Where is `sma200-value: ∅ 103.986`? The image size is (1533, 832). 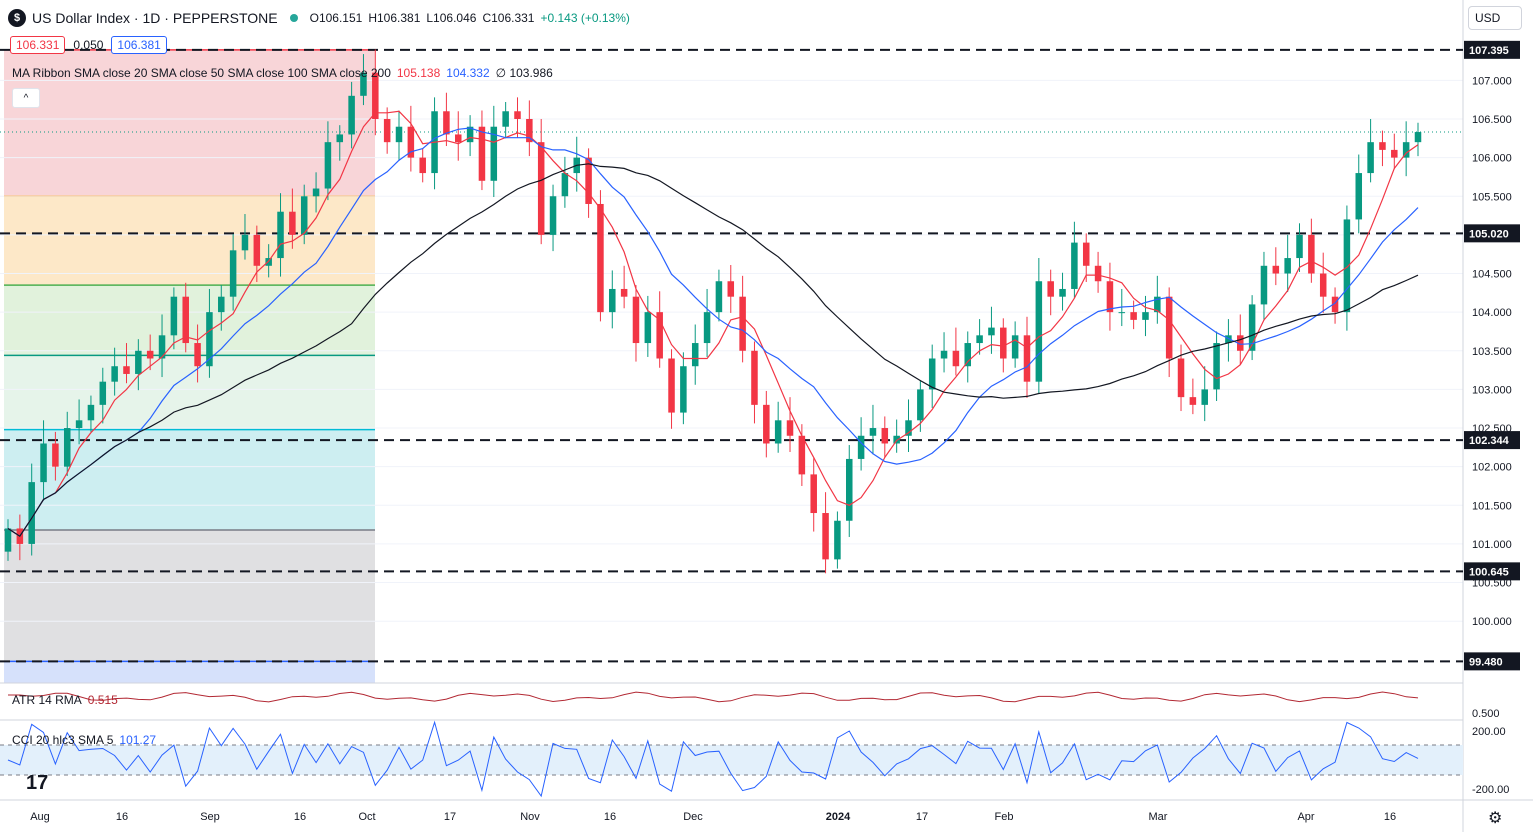
sma200-value: ∅ 103.986 is located at coordinates (524, 73).